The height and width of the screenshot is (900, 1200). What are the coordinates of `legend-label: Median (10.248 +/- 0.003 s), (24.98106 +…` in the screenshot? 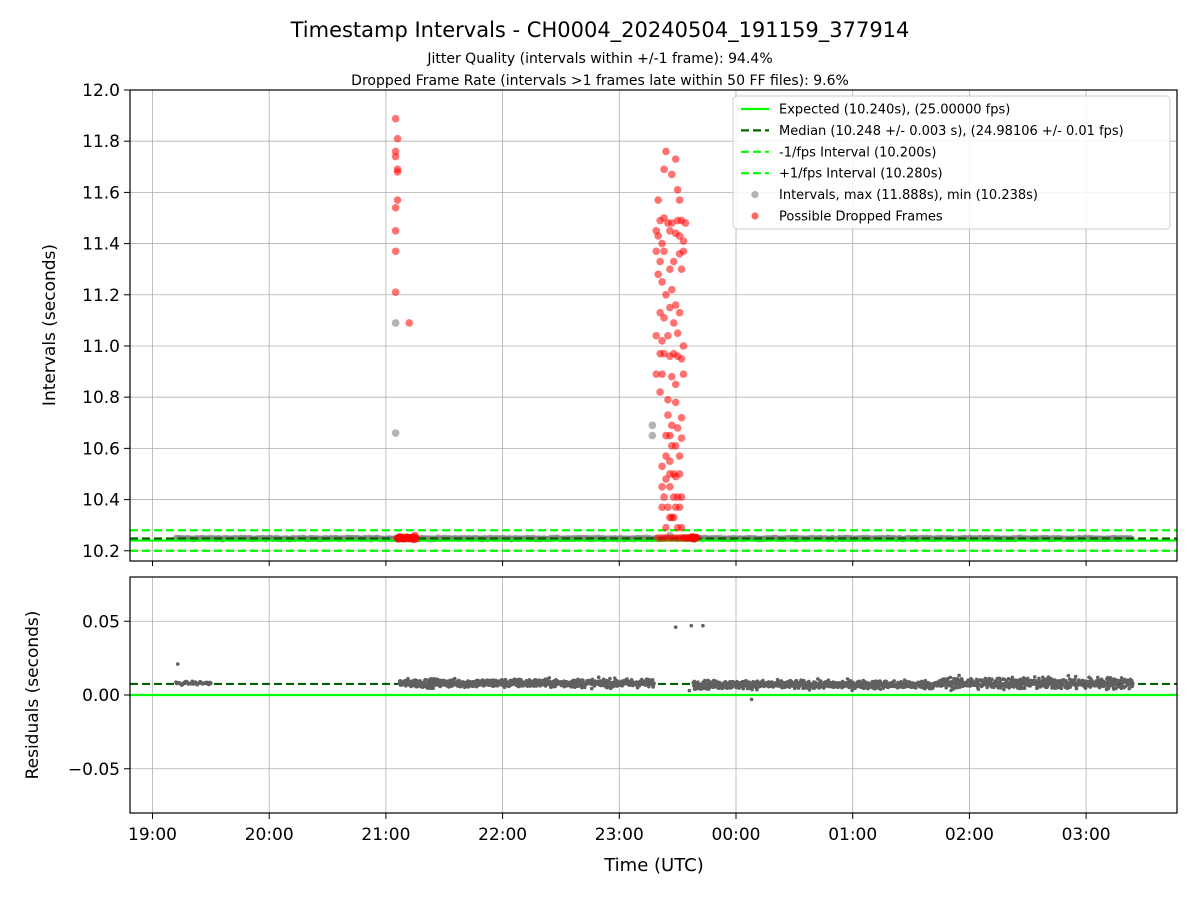 It's located at (951, 131).